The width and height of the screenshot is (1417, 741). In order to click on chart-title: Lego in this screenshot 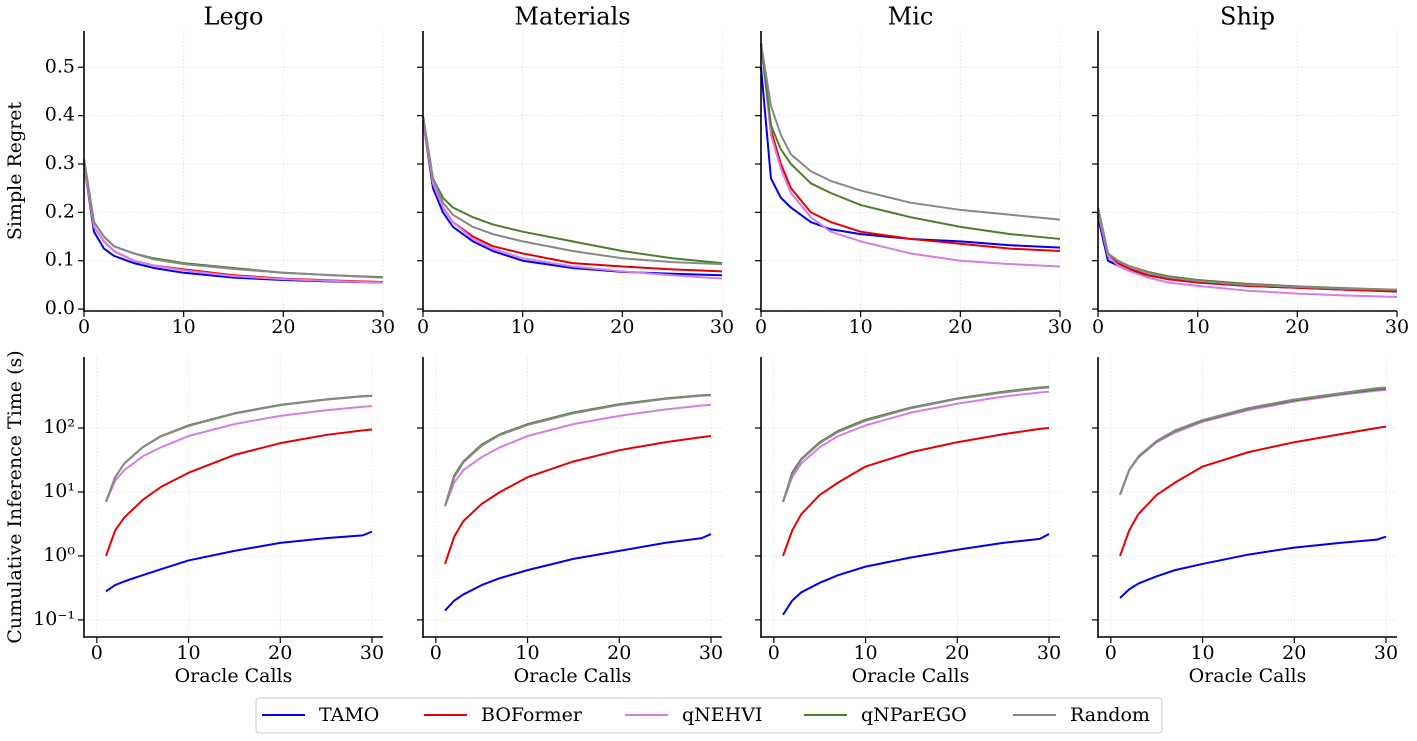, I will do `click(234, 17)`.